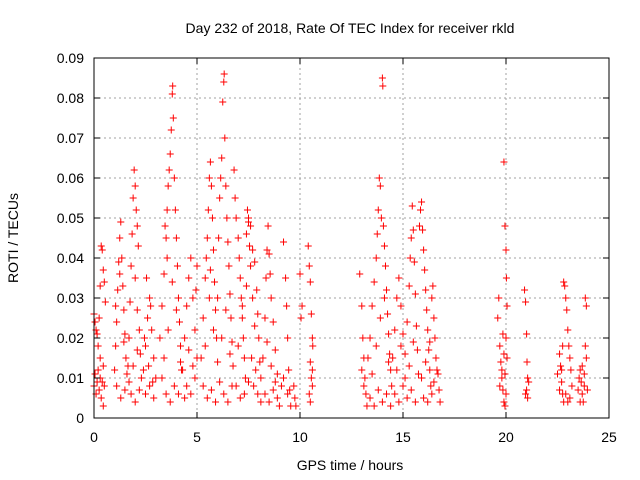 This screenshot has width=640, height=480. What do you see at coordinates (70, 238) in the screenshot?
I see `y-tick-labels: 0 0.01 0.02 0.03 0.04 0.05 0.06 0.07 0.08 0.09` at bounding box center [70, 238].